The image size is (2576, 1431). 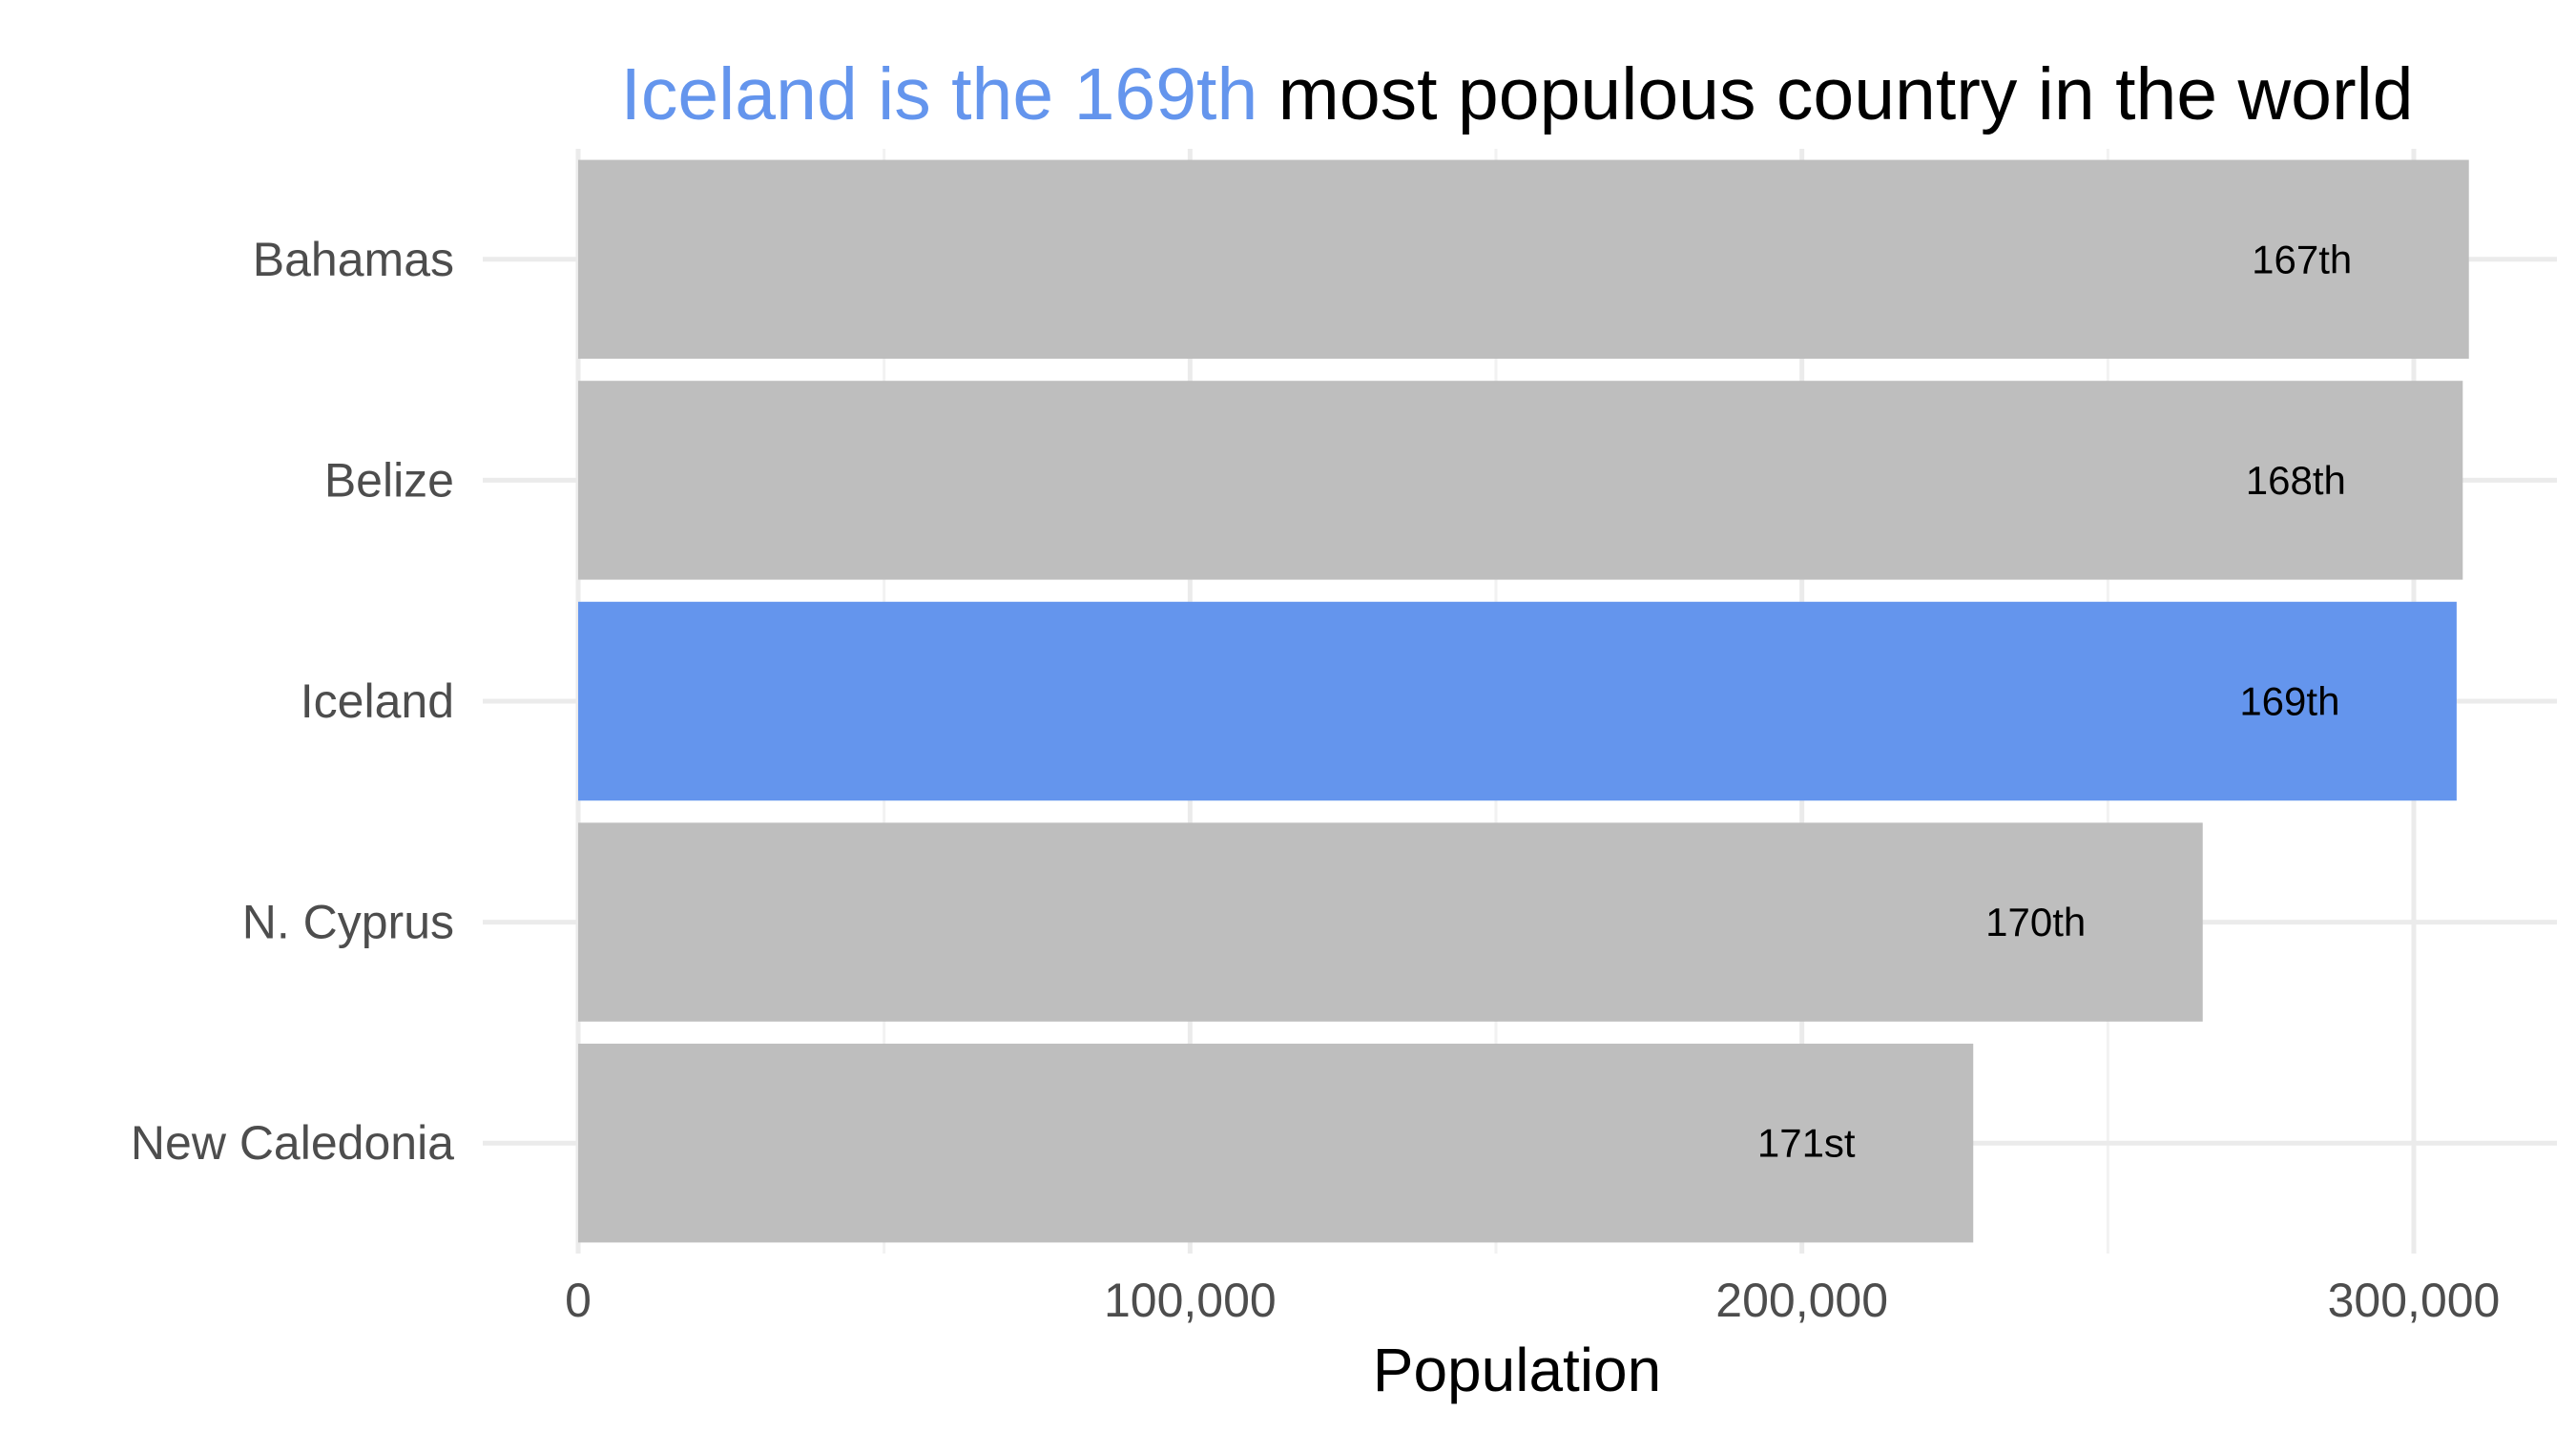 What do you see at coordinates (1190, 1301) in the screenshot?
I see `x-axis-tick-label: 100,000` at bounding box center [1190, 1301].